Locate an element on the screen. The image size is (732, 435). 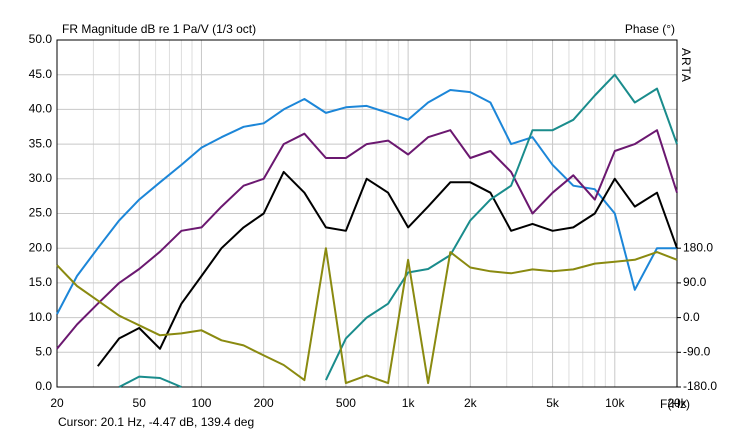
brand: ARTA is located at coordinates (686, 65).